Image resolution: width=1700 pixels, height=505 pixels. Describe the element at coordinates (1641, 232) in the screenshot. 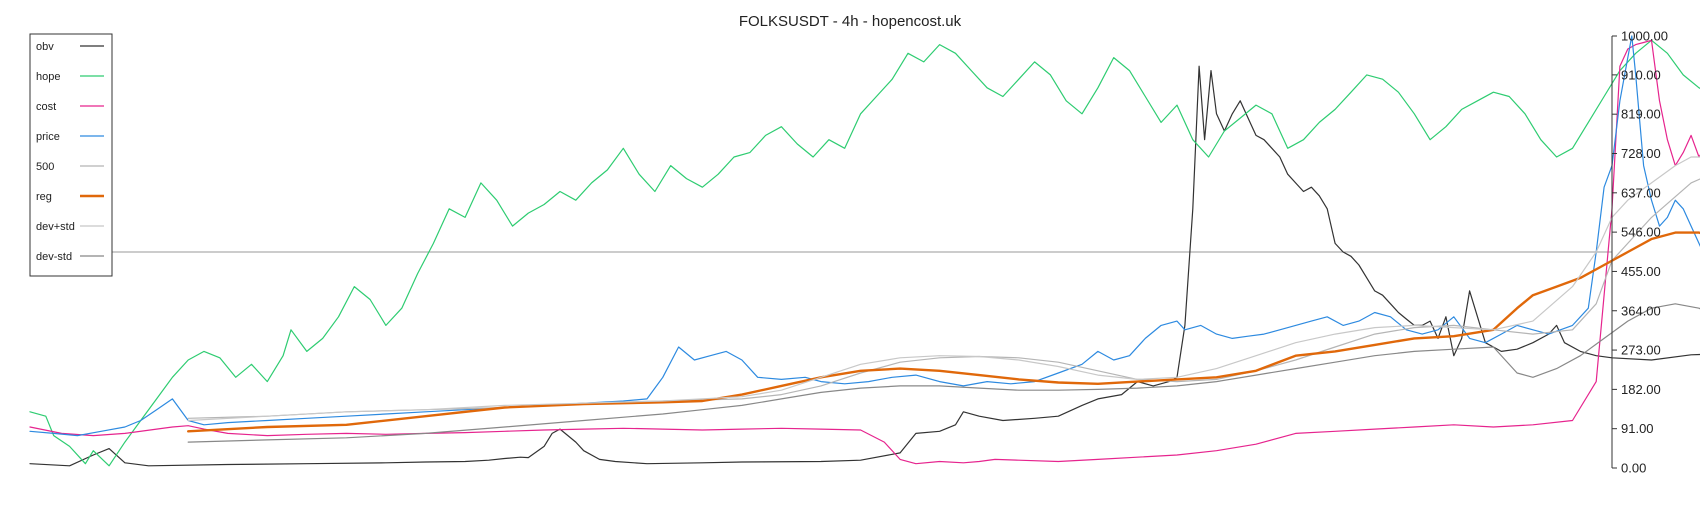

I see `y-tick-label: 546.00` at that location.